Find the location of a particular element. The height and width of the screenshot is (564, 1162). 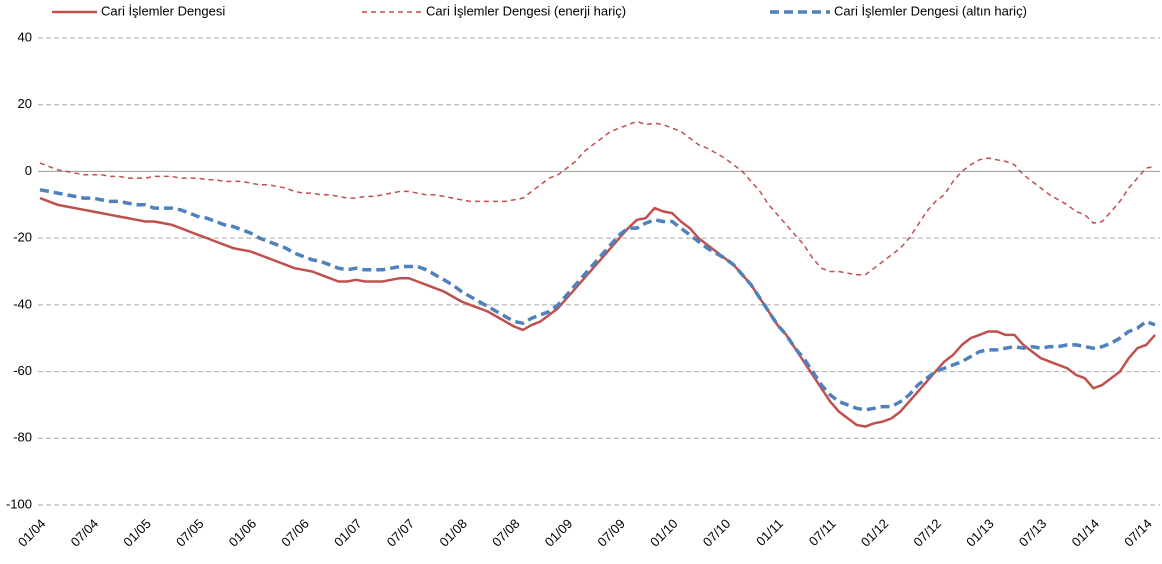

x-tick-label: 07/12 is located at coordinates (927, 533).